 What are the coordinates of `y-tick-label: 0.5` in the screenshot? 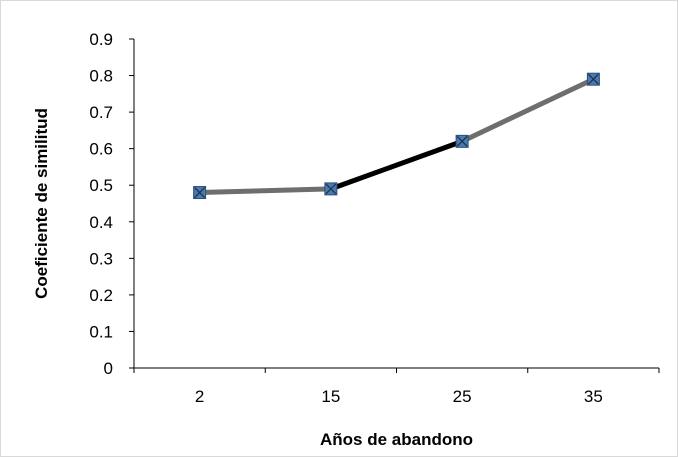 It's located at (101, 185).